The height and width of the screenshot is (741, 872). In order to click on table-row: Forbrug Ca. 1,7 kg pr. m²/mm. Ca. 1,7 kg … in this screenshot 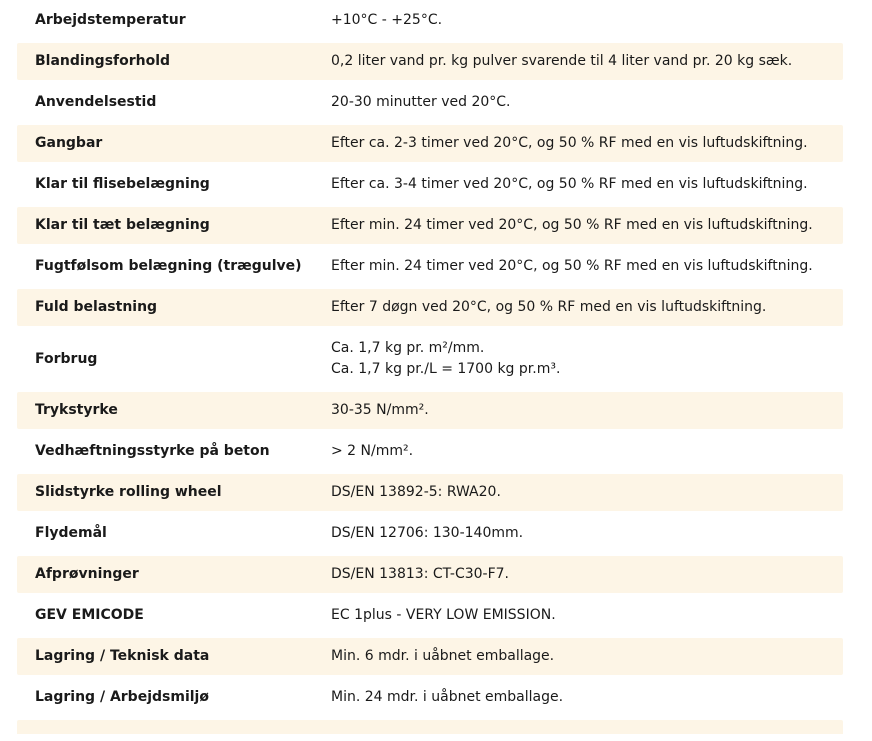, I will do `click(430, 359)`.